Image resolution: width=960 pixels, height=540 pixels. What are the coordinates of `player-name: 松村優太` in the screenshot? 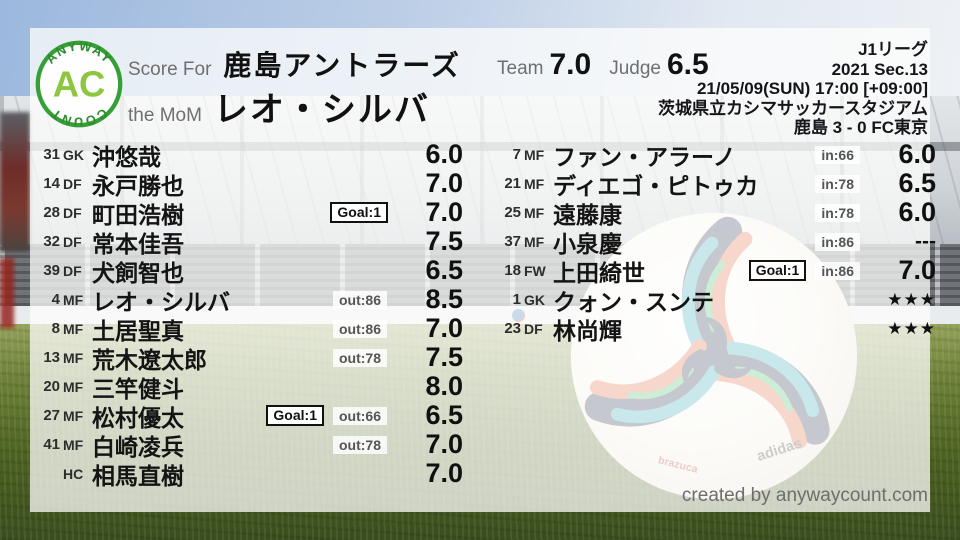 It's located at (138, 417).